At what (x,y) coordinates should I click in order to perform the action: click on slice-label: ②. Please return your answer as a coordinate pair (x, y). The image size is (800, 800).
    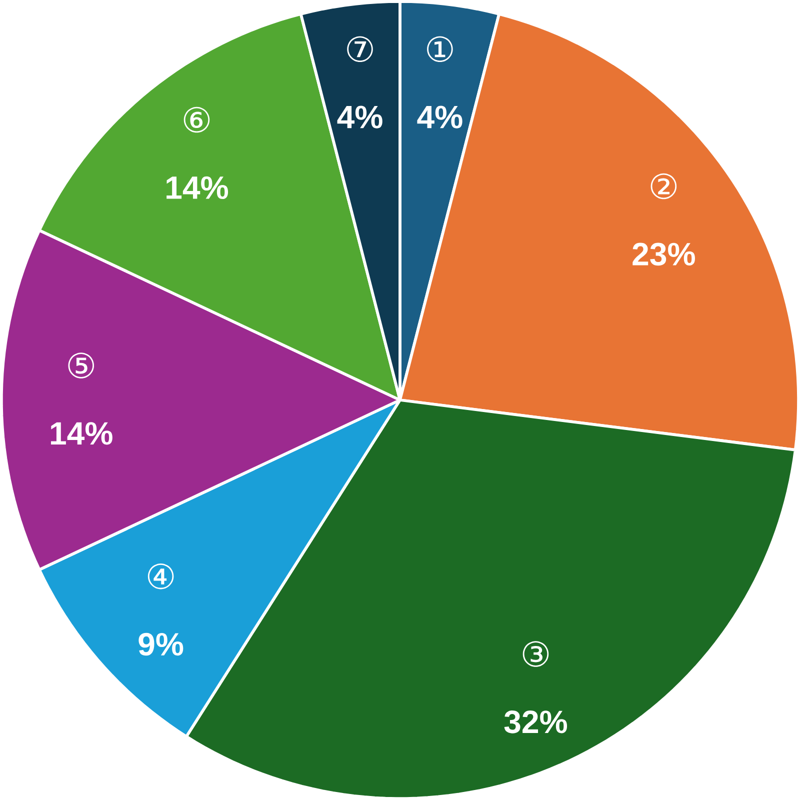
    Looking at the image, I should click on (663, 186).